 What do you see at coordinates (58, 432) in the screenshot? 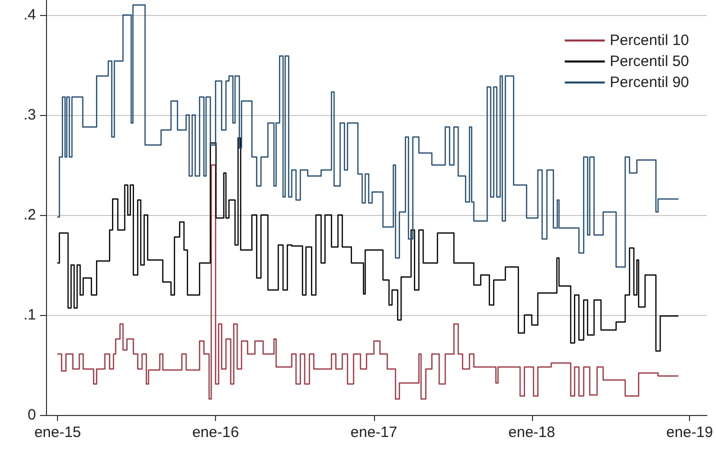
I see `x-tick-label: ene-15` at bounding box center [58, 432].